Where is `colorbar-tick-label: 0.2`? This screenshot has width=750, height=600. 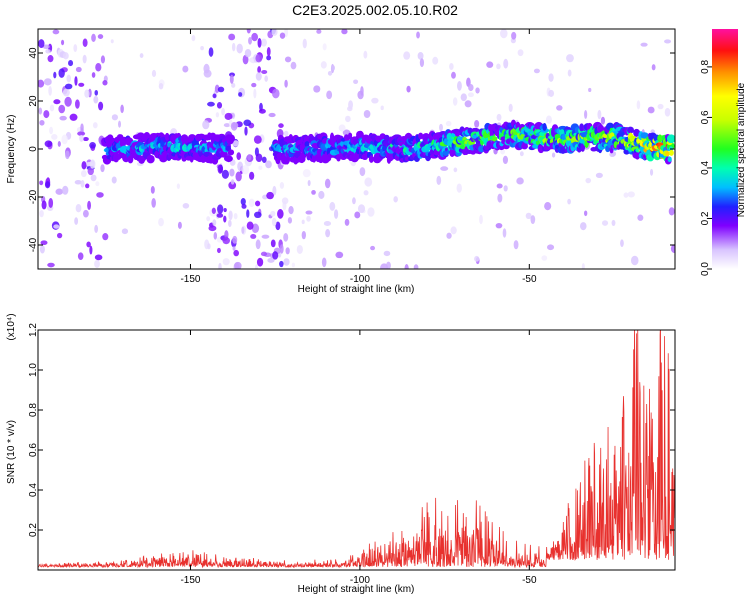
colorbar-tick-label: 0.2 is located at coordinates (705, 218).